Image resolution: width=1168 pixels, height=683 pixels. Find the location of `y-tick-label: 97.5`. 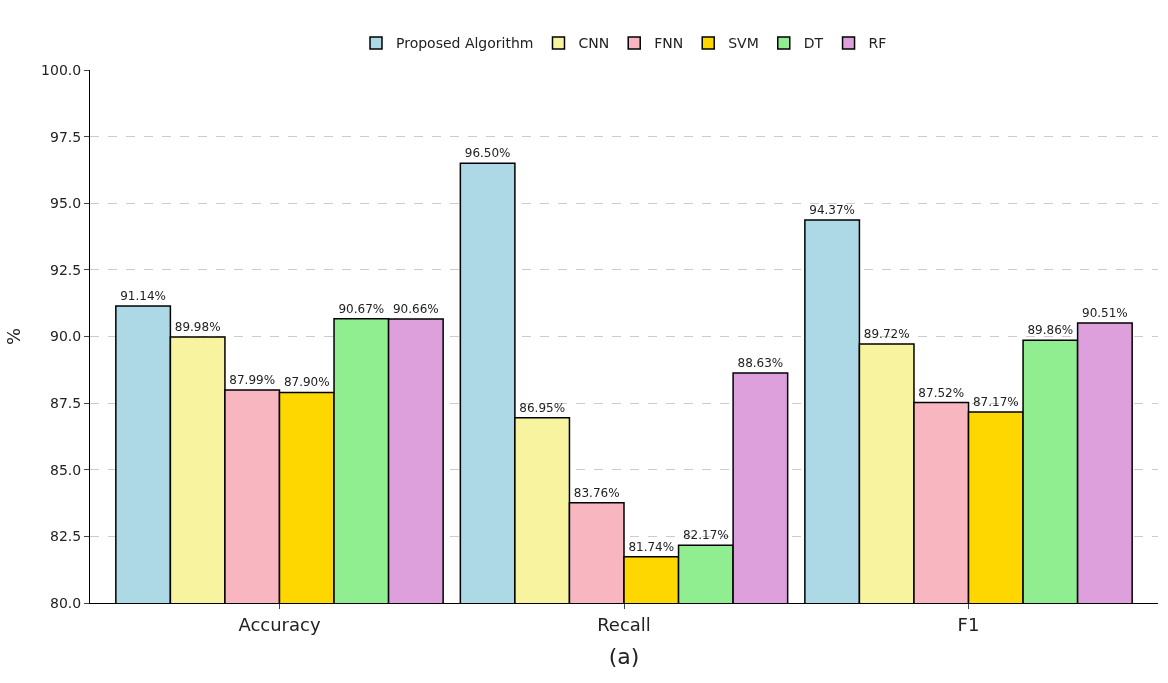

y-tick-label: 97.5 is located at coordinates (66, 136).